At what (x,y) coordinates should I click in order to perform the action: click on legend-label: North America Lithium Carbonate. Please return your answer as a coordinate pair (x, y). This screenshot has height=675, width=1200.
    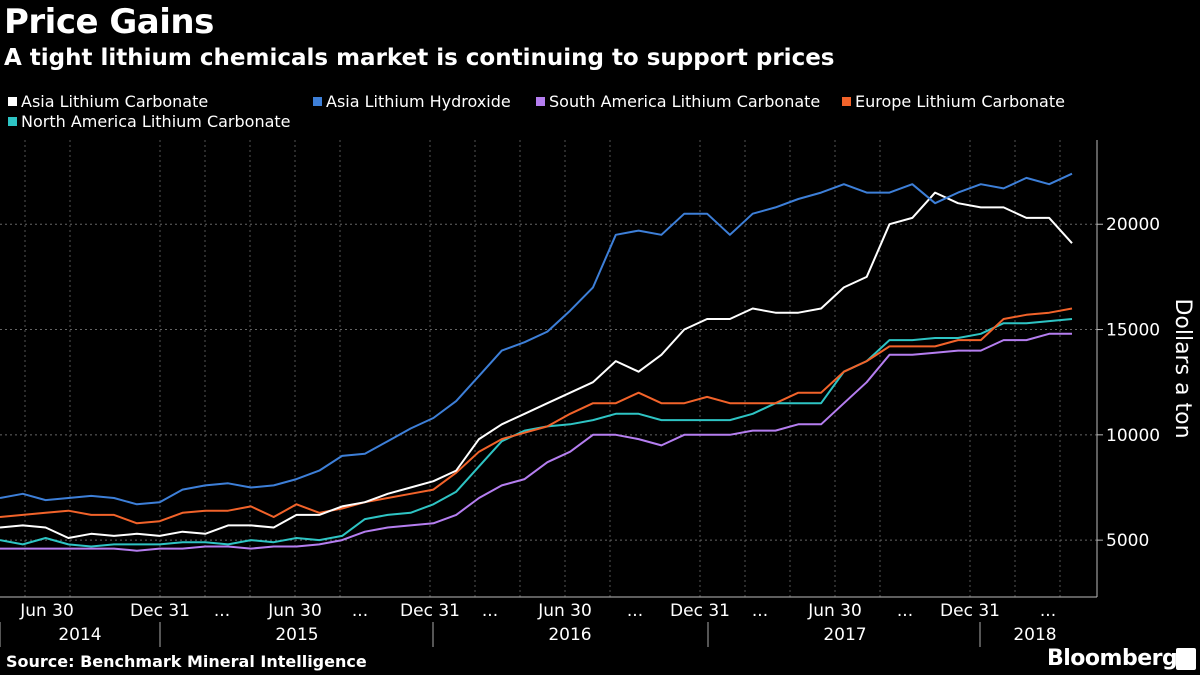
    Looking at the image, I should click on (156, 121).